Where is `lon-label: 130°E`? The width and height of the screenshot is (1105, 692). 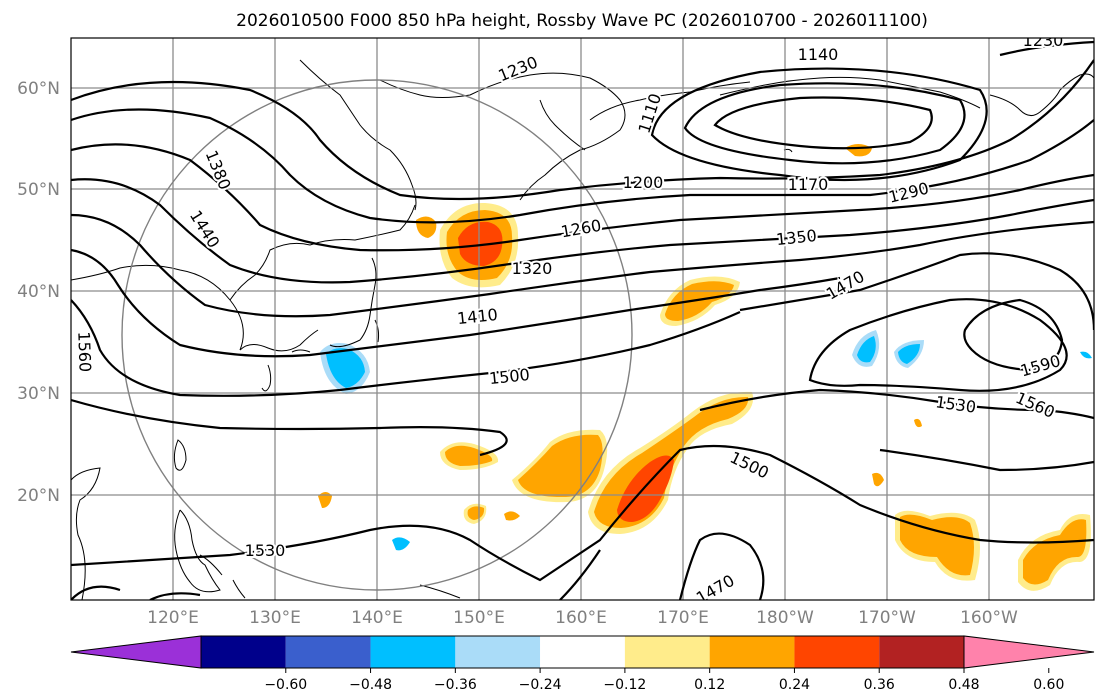
lon-label: 130°E is located at coordinates (275, 618).